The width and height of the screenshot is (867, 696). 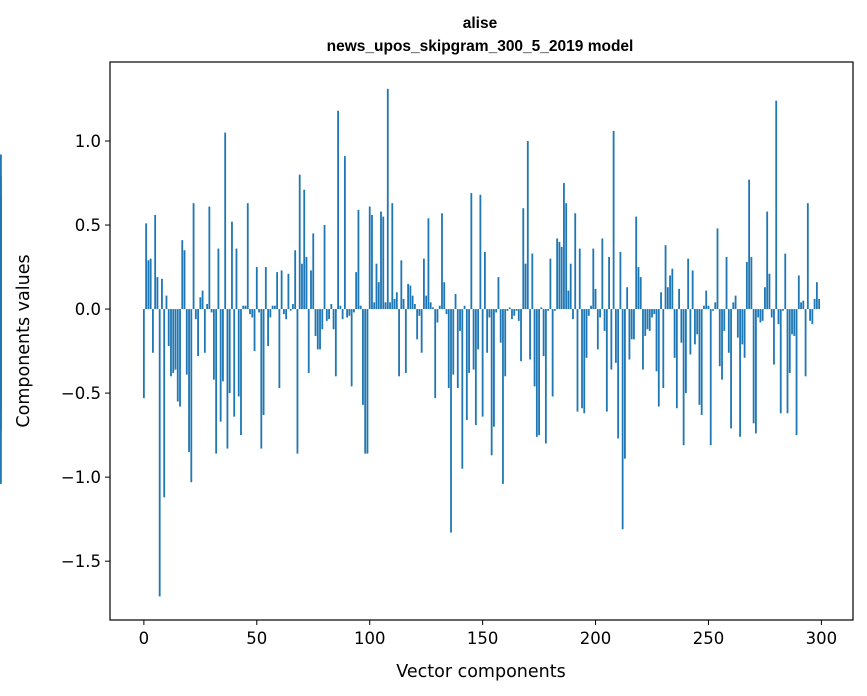 What do you see at coordinates (81, 477) in the screenshot?
I see `y-tick-label: −1.0` at bounding box center [81, 477].